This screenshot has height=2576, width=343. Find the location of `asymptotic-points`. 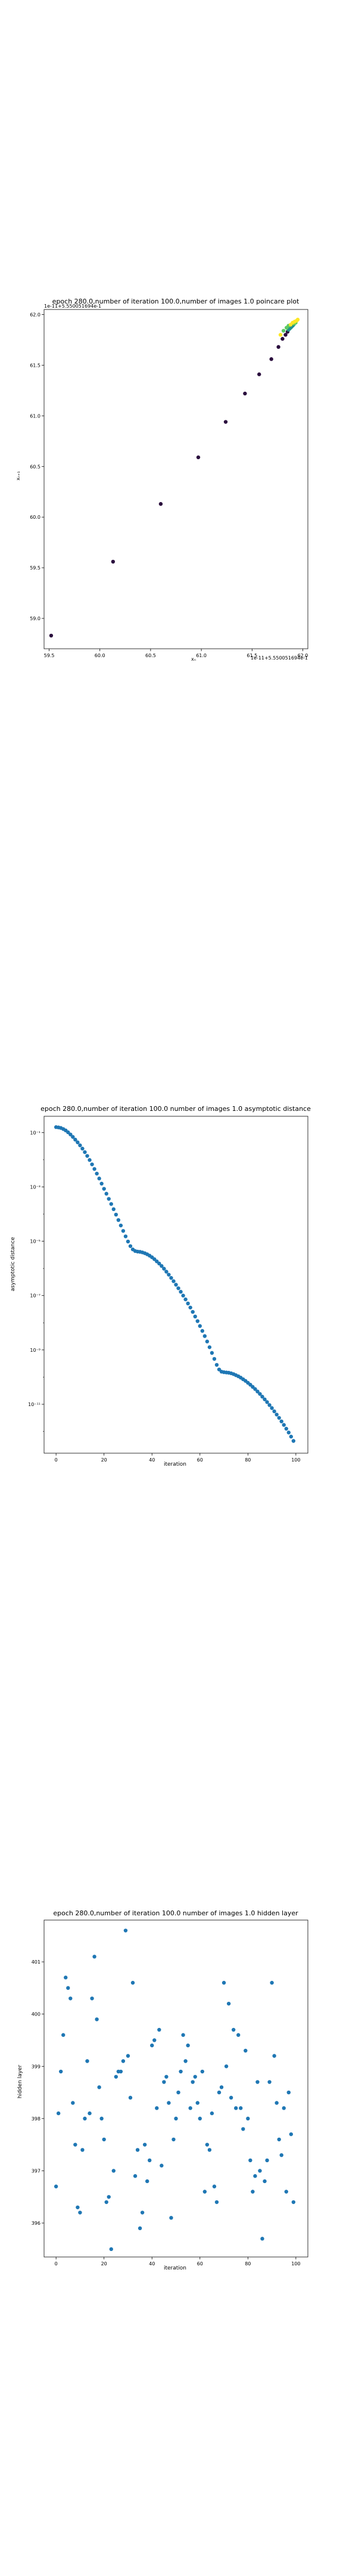

asymptotic-points is located at coordinates (175, 1284).